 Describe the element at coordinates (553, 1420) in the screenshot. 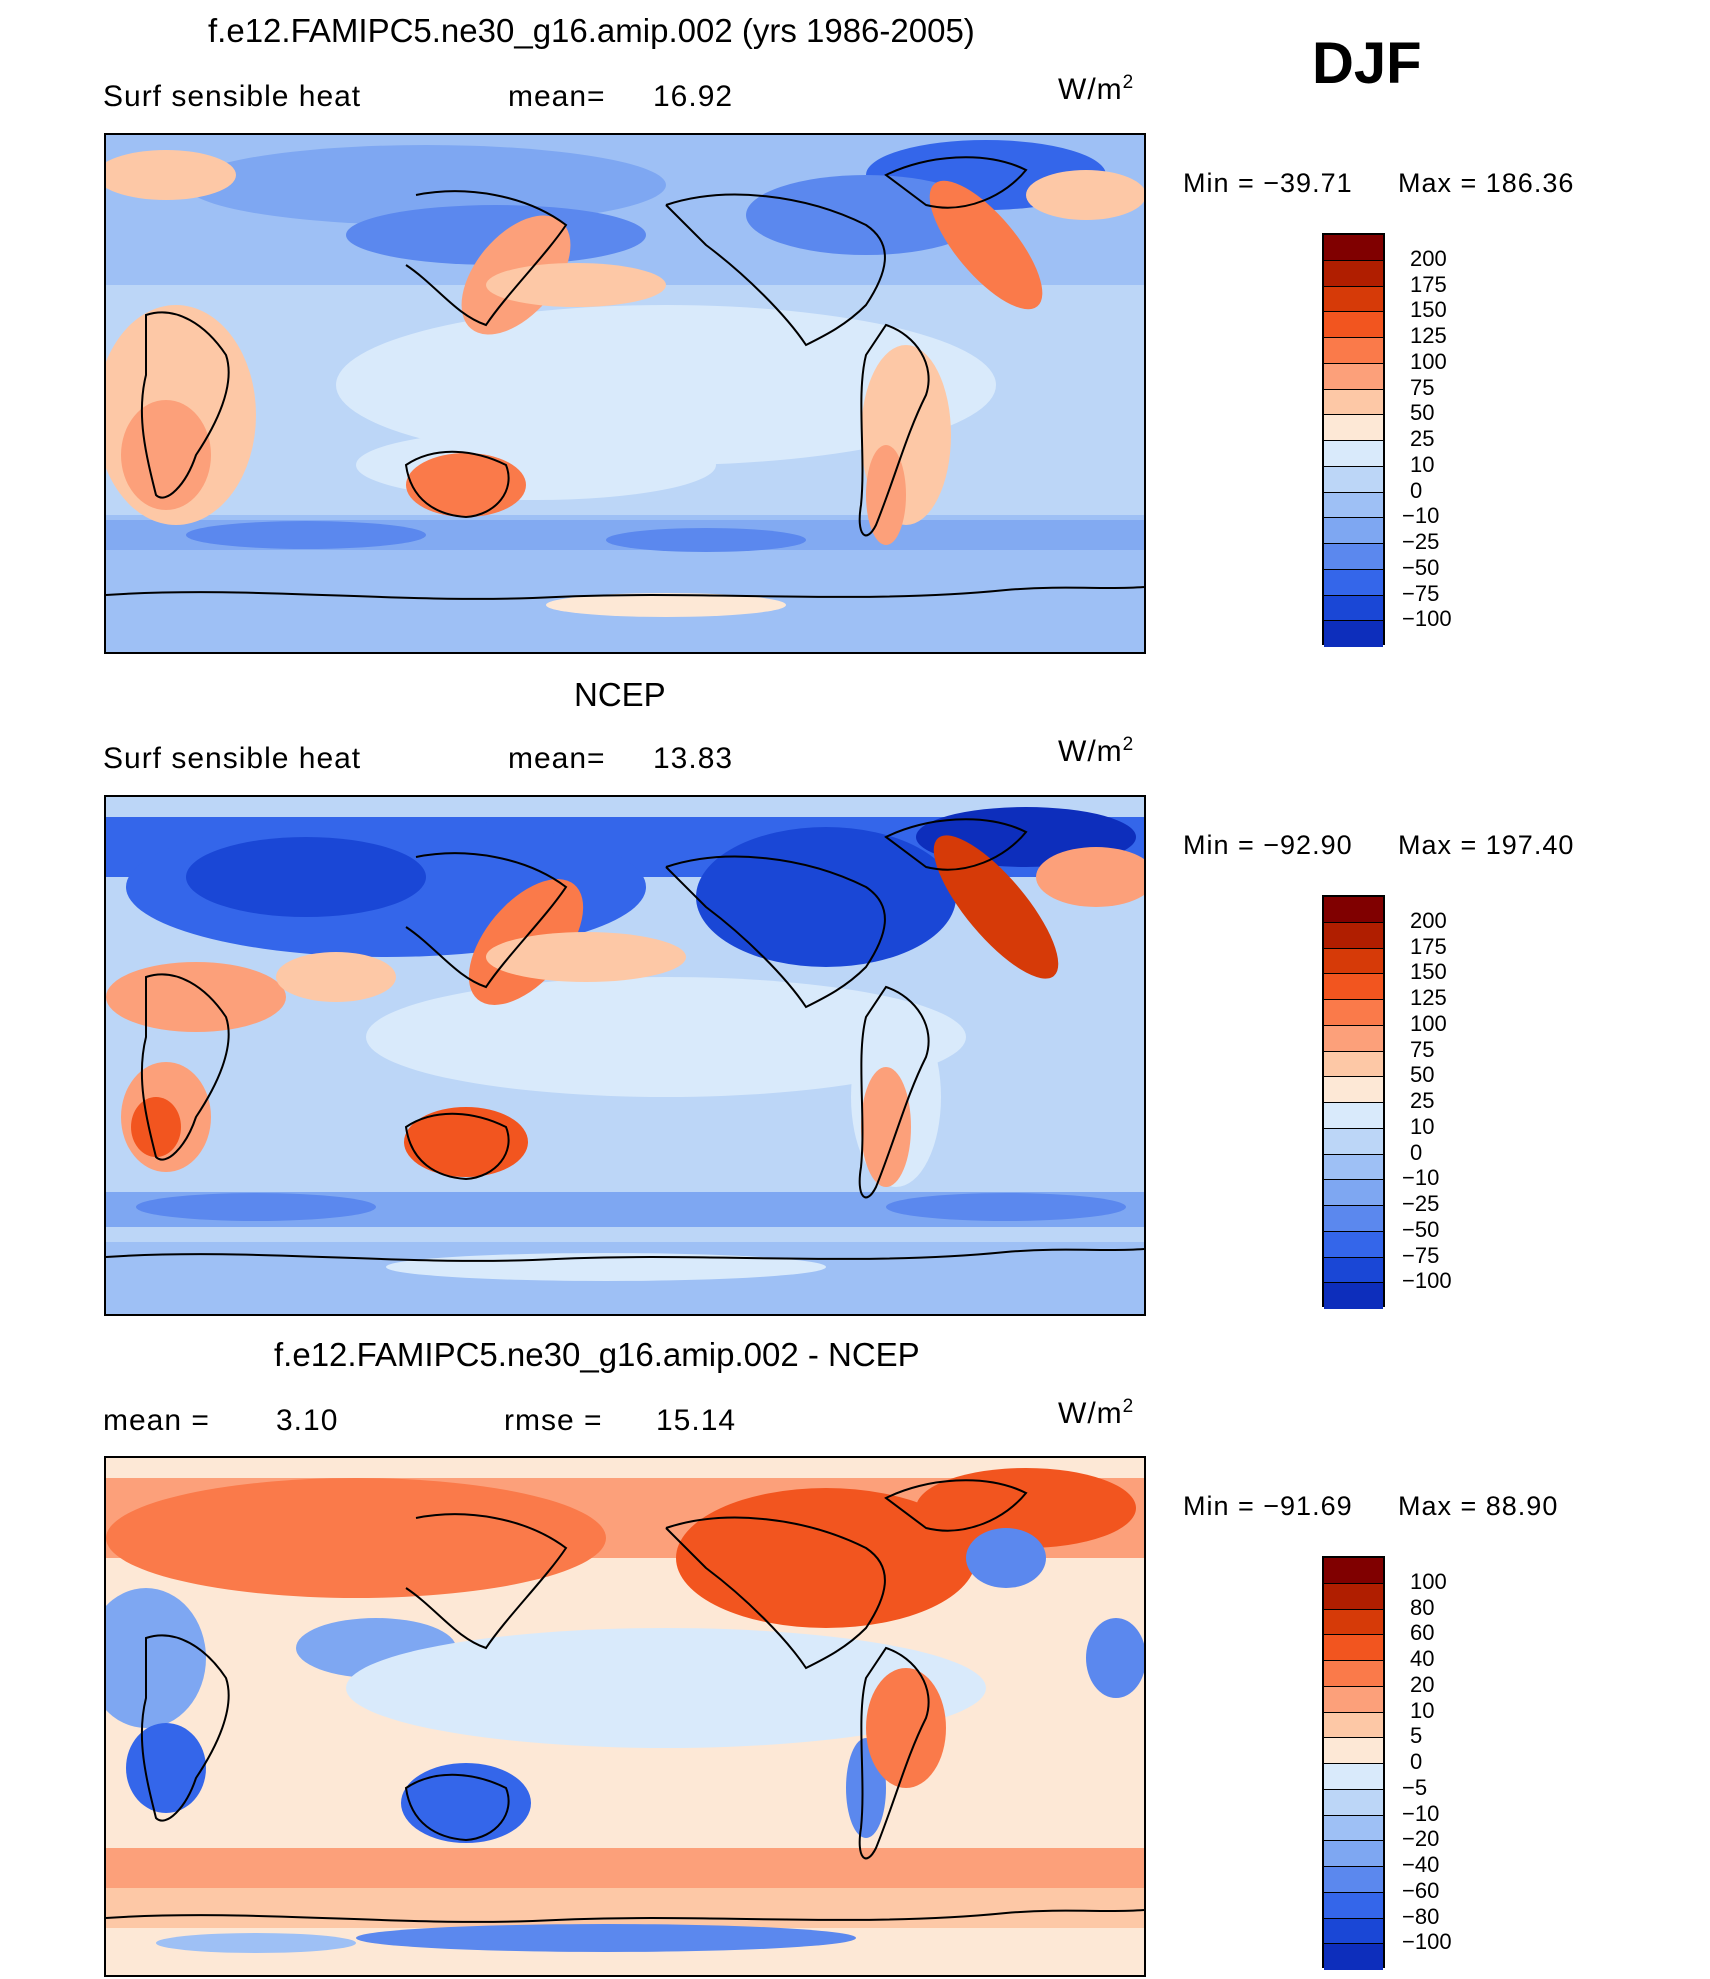

I see `panel3-rmse-label: rmse =` at that location.